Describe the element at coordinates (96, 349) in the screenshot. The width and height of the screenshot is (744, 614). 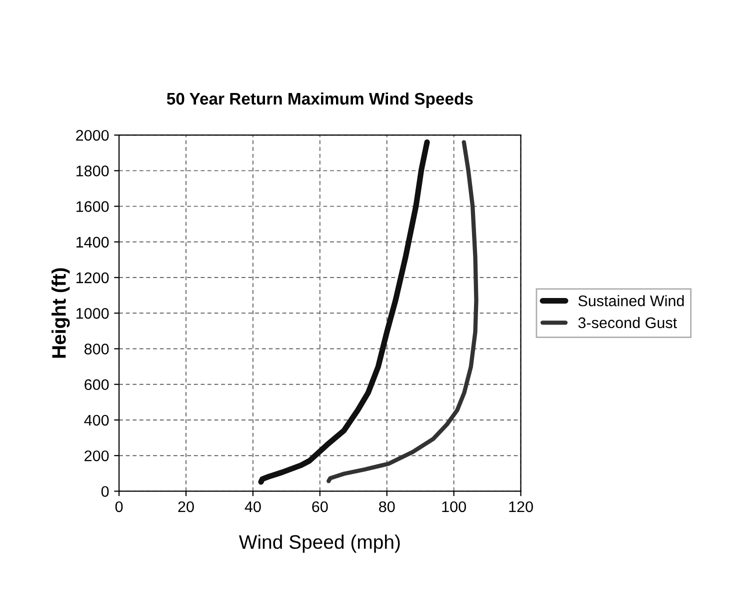
I see `y-tick-label: 800` at that location.